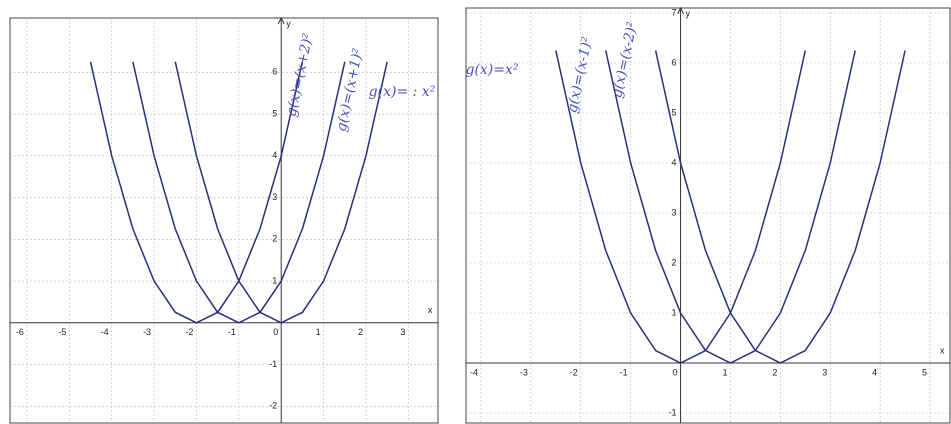  What do you see at coordinates (491, 70) in the screenshot?
I see `curve-label: g(x)=x²` at bounding box center [491, 70].